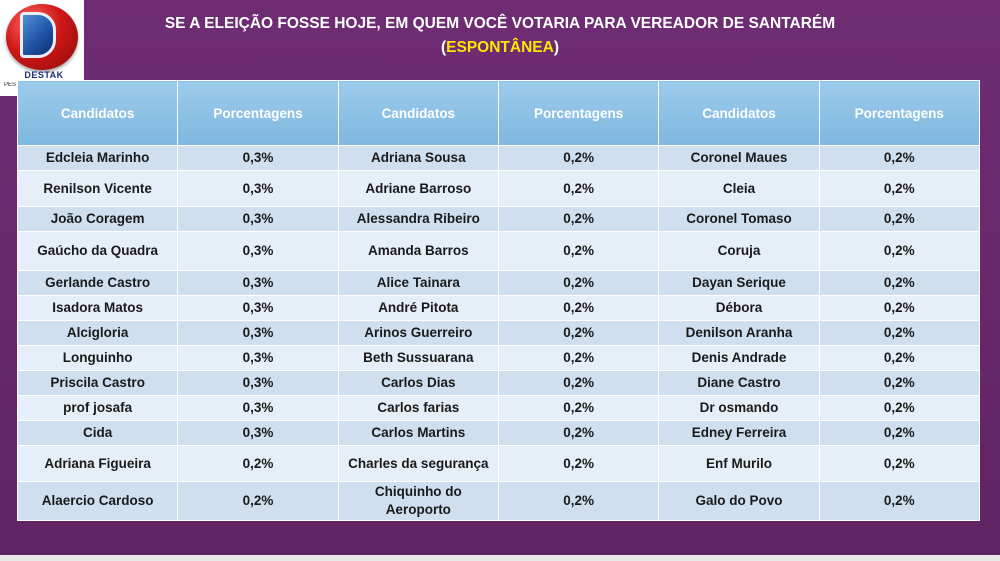 The height and width of the screenshot is (561, 1000). What do you see at coordinates (444, 47) in the screenshot?
I see `title-open-paren: (` at bounding box center [444, 47].